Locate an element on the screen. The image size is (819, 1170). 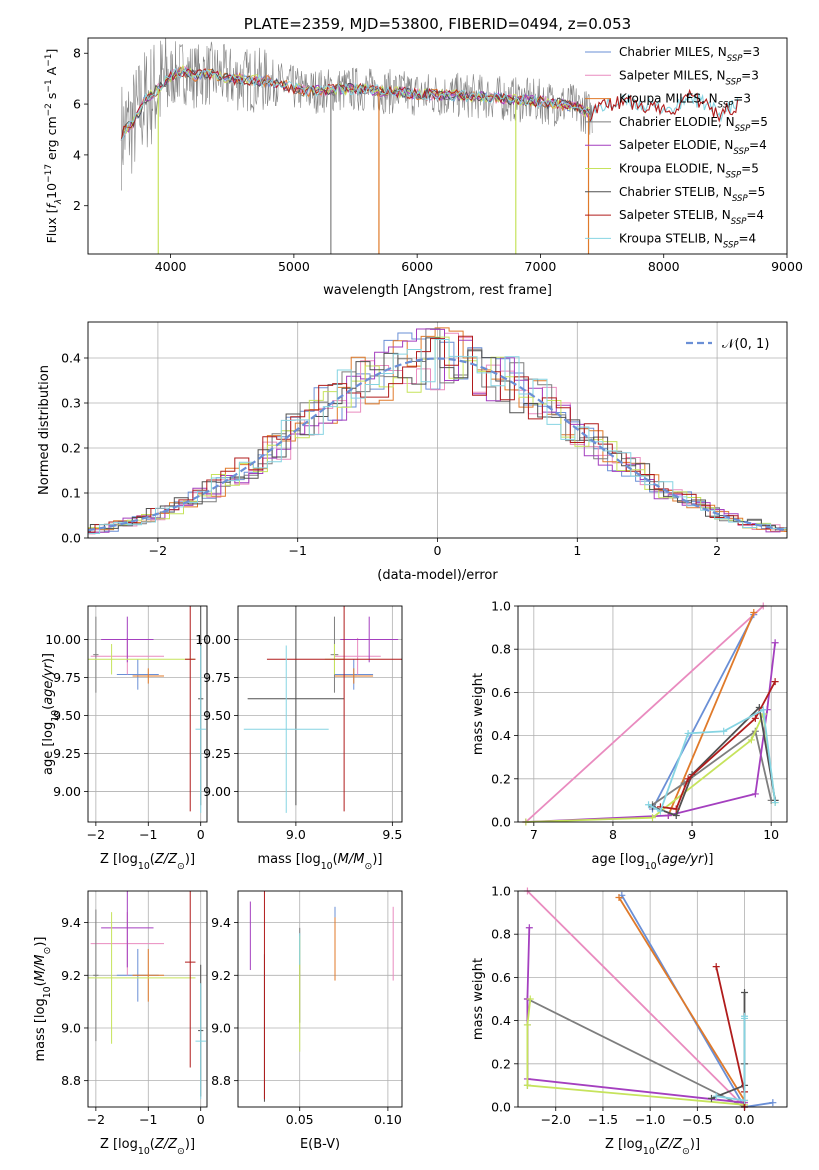
x-tick-label: 0.05 is located at coordinates (300, 1119).